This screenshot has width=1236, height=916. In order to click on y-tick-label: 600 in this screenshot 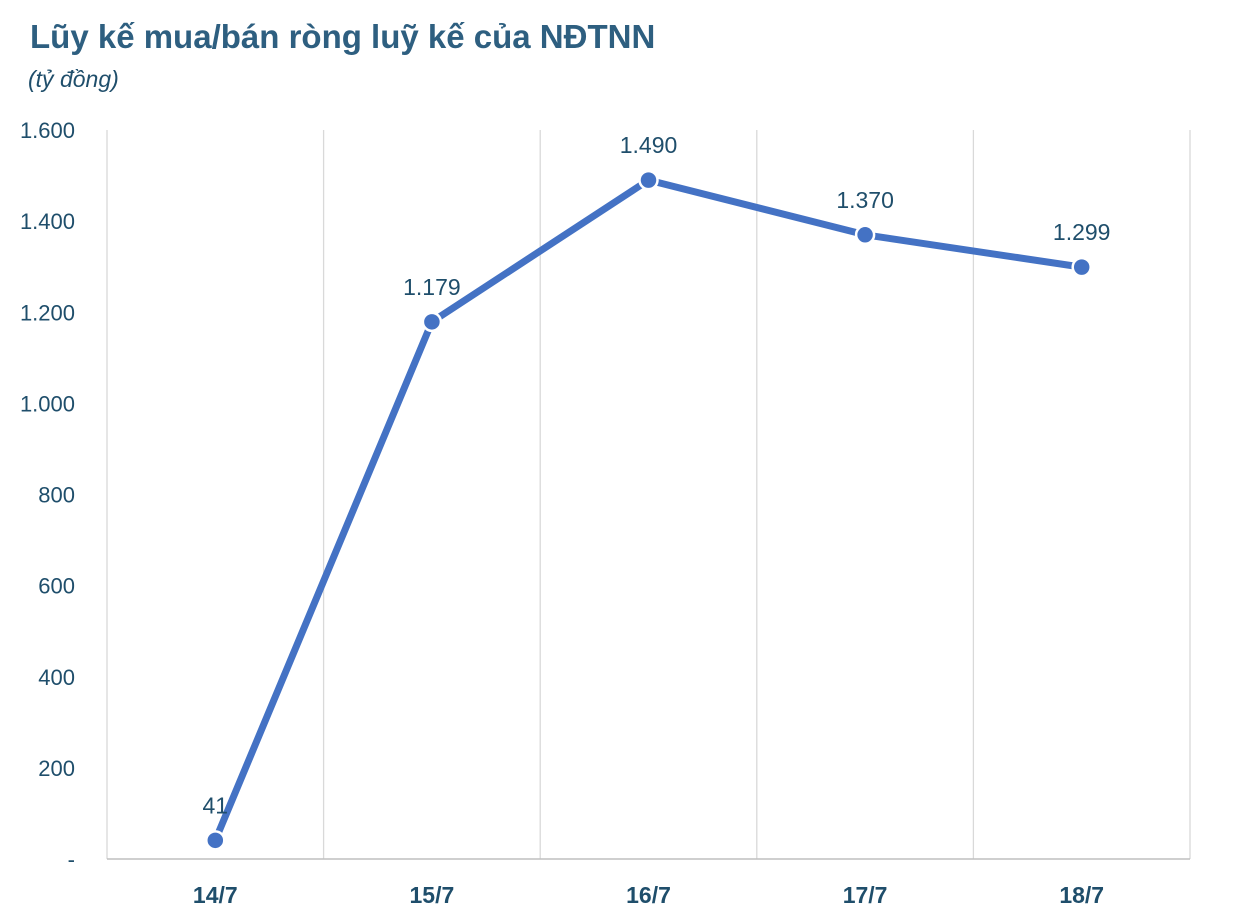, I will do `click(56, 586)`.